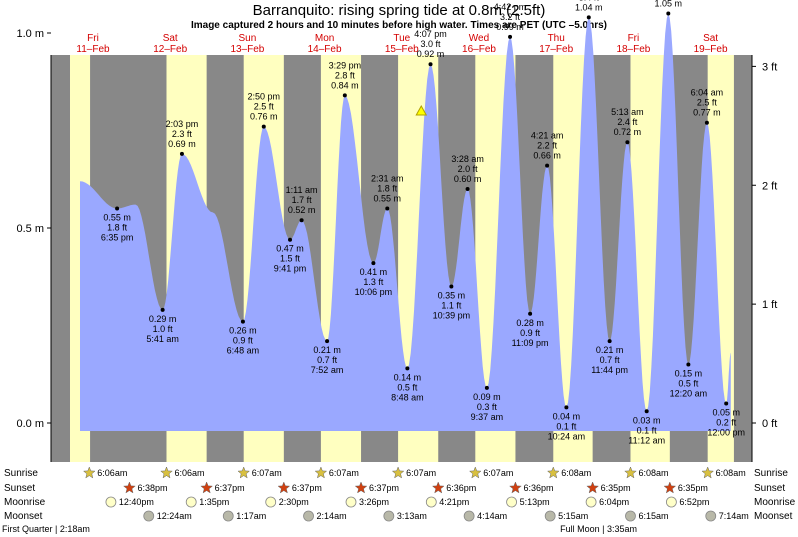  Describe the element at coordinates (567, 436) in the screenshot. I see `tide-label-line: 10:24 am` at that location.